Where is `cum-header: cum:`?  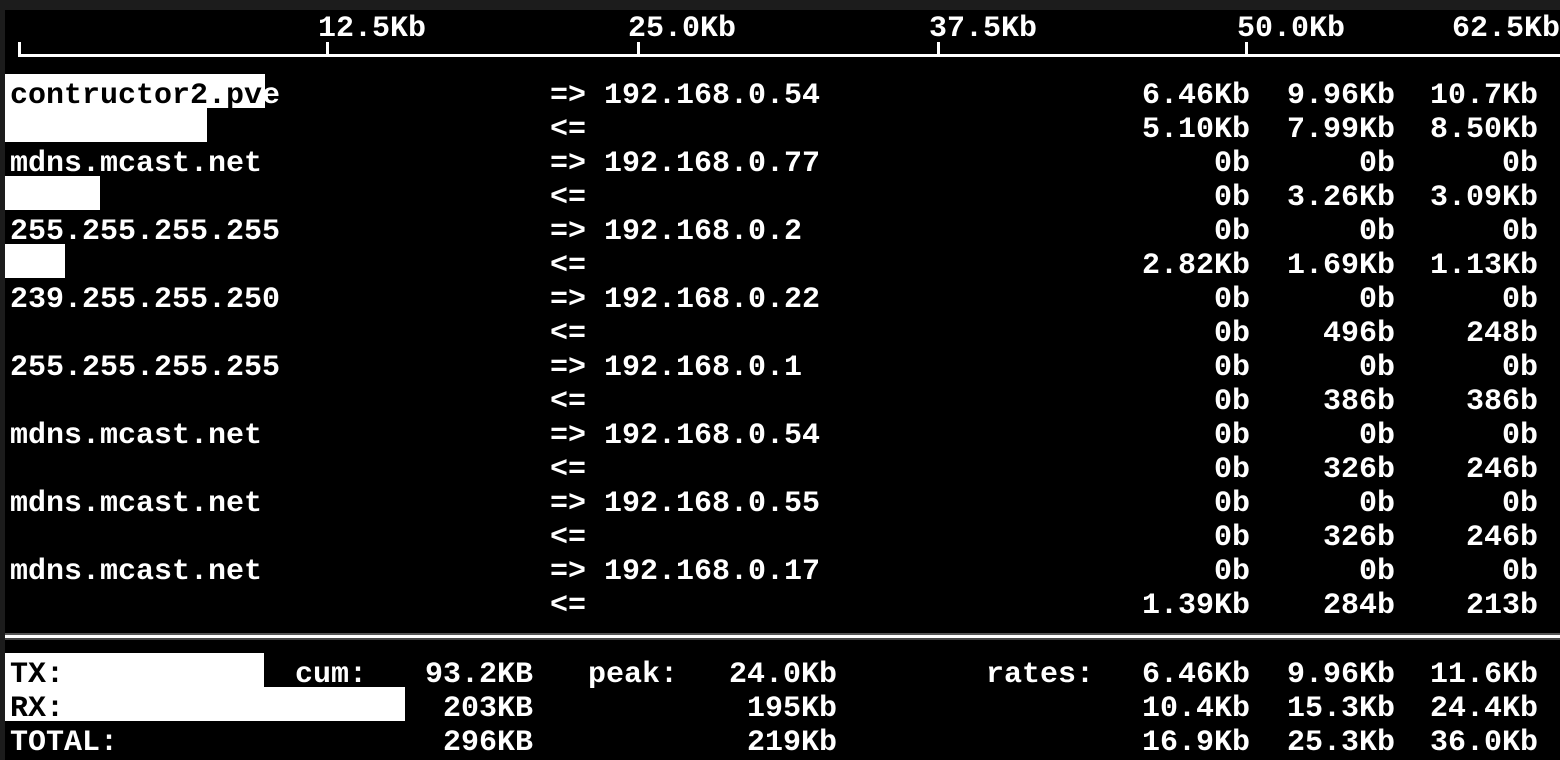 cum-header: cum: is located at coordinates (331, 675).